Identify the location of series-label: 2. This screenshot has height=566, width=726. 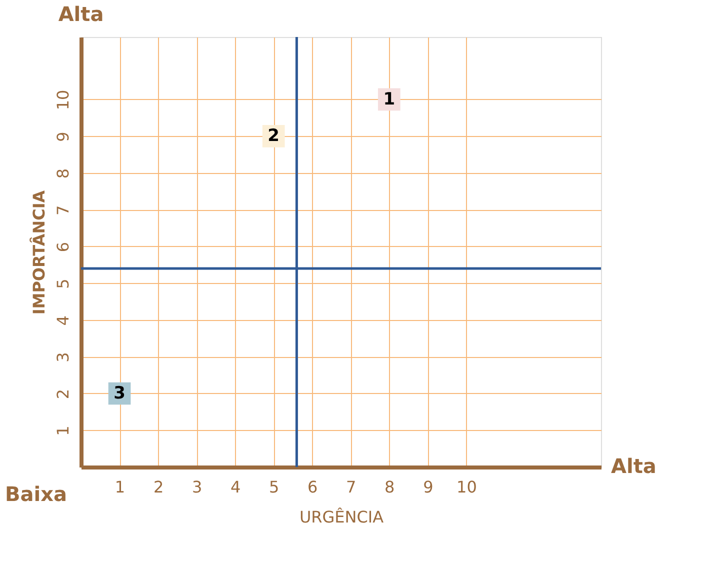
(274, 136).